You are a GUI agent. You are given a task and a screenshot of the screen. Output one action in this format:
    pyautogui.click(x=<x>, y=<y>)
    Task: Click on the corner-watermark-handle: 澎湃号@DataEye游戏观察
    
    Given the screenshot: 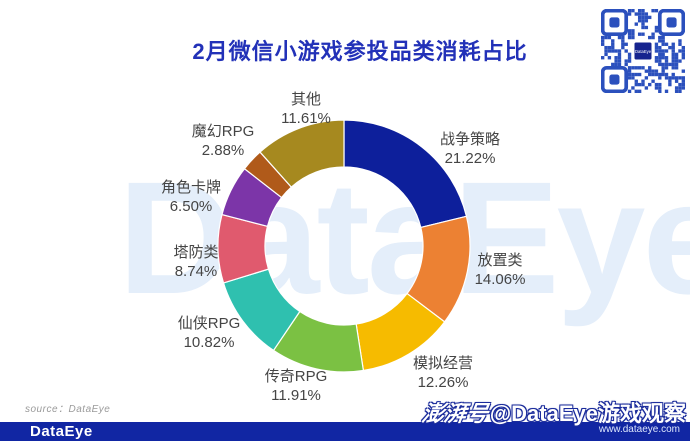 What is the action you would take?
    pyautogui.click(x=553, y=413)
    